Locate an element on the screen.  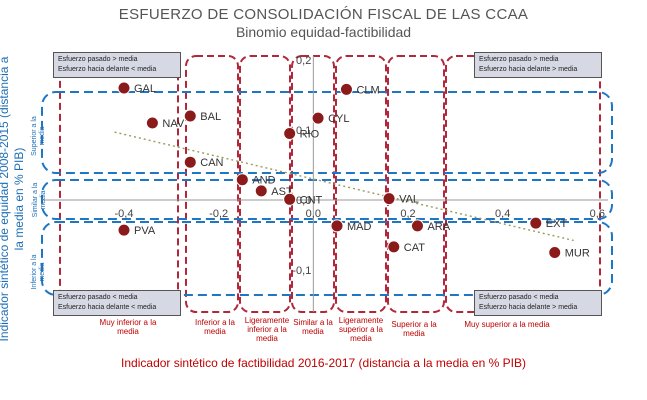
data-point-label: PVA is located at coordinates (145, 231).